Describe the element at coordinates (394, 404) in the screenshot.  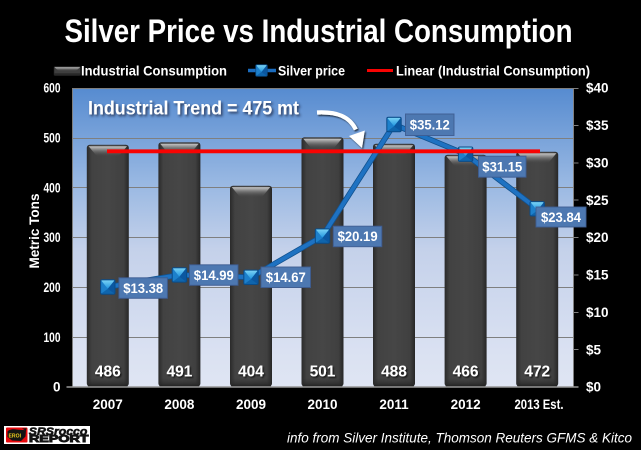
I see `svg-text: 2011` at that location.